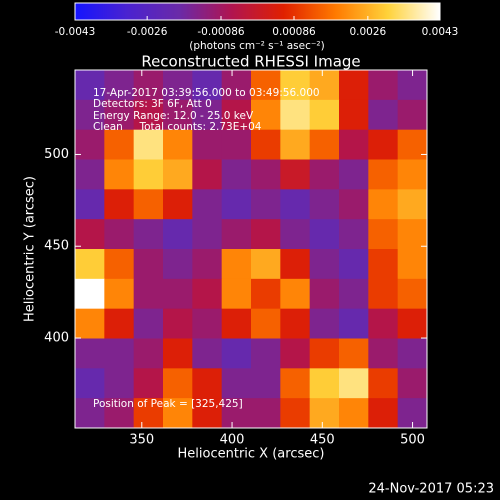 Image resolution: width=500 pixels, height=500 pixels. What do you see at coordinates (56, 338) in the screenshot?
I see `y-tick-label: 400` at bounding box center [56, 338].